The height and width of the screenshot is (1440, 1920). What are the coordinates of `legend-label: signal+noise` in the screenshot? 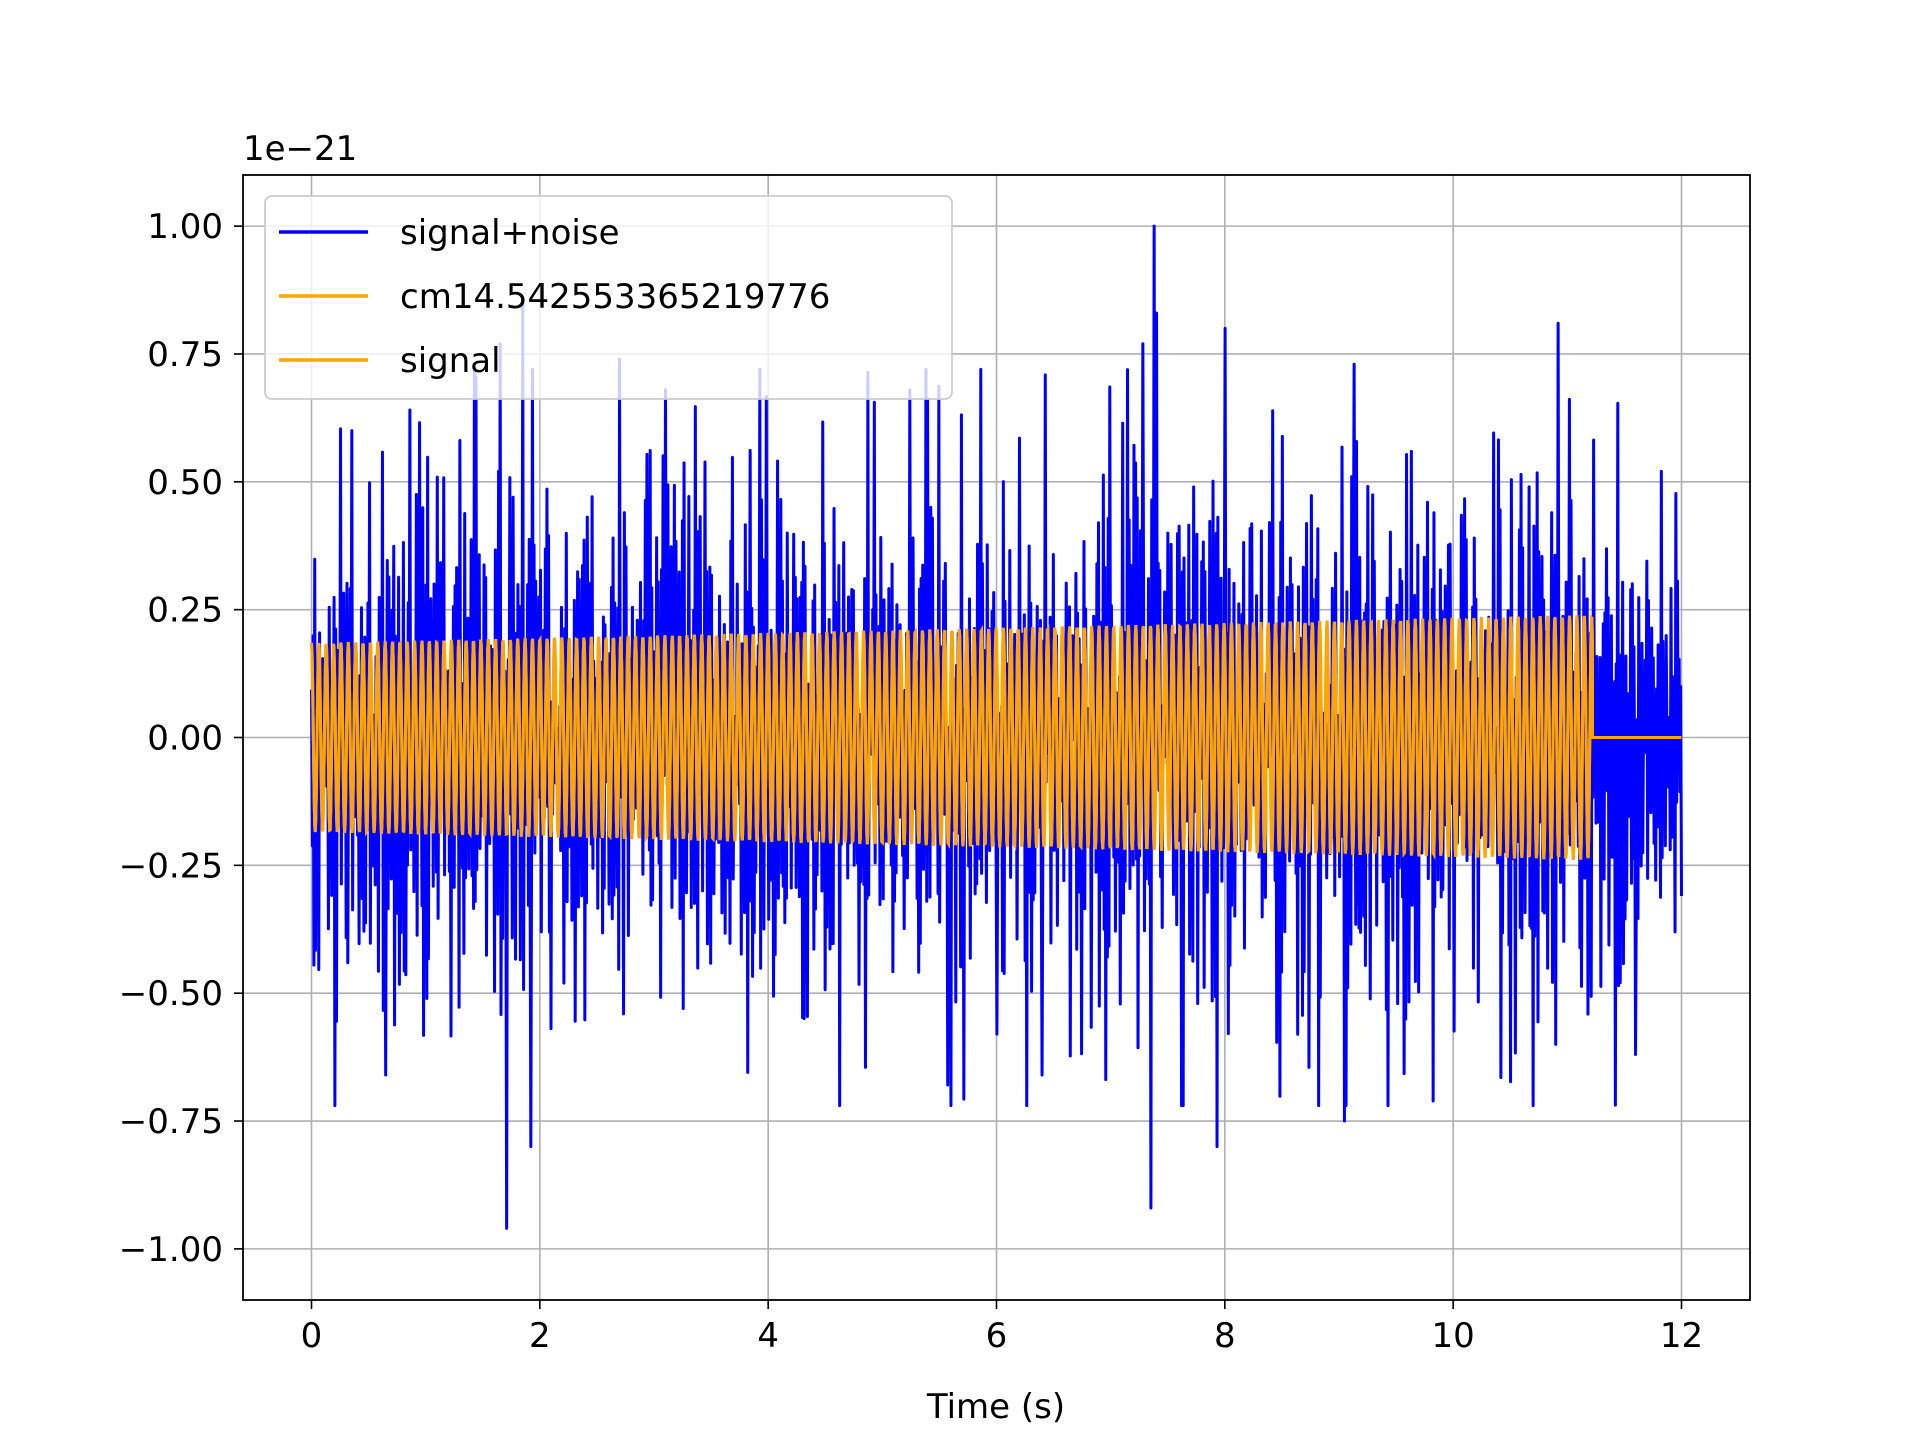 It's located at (510, 233).